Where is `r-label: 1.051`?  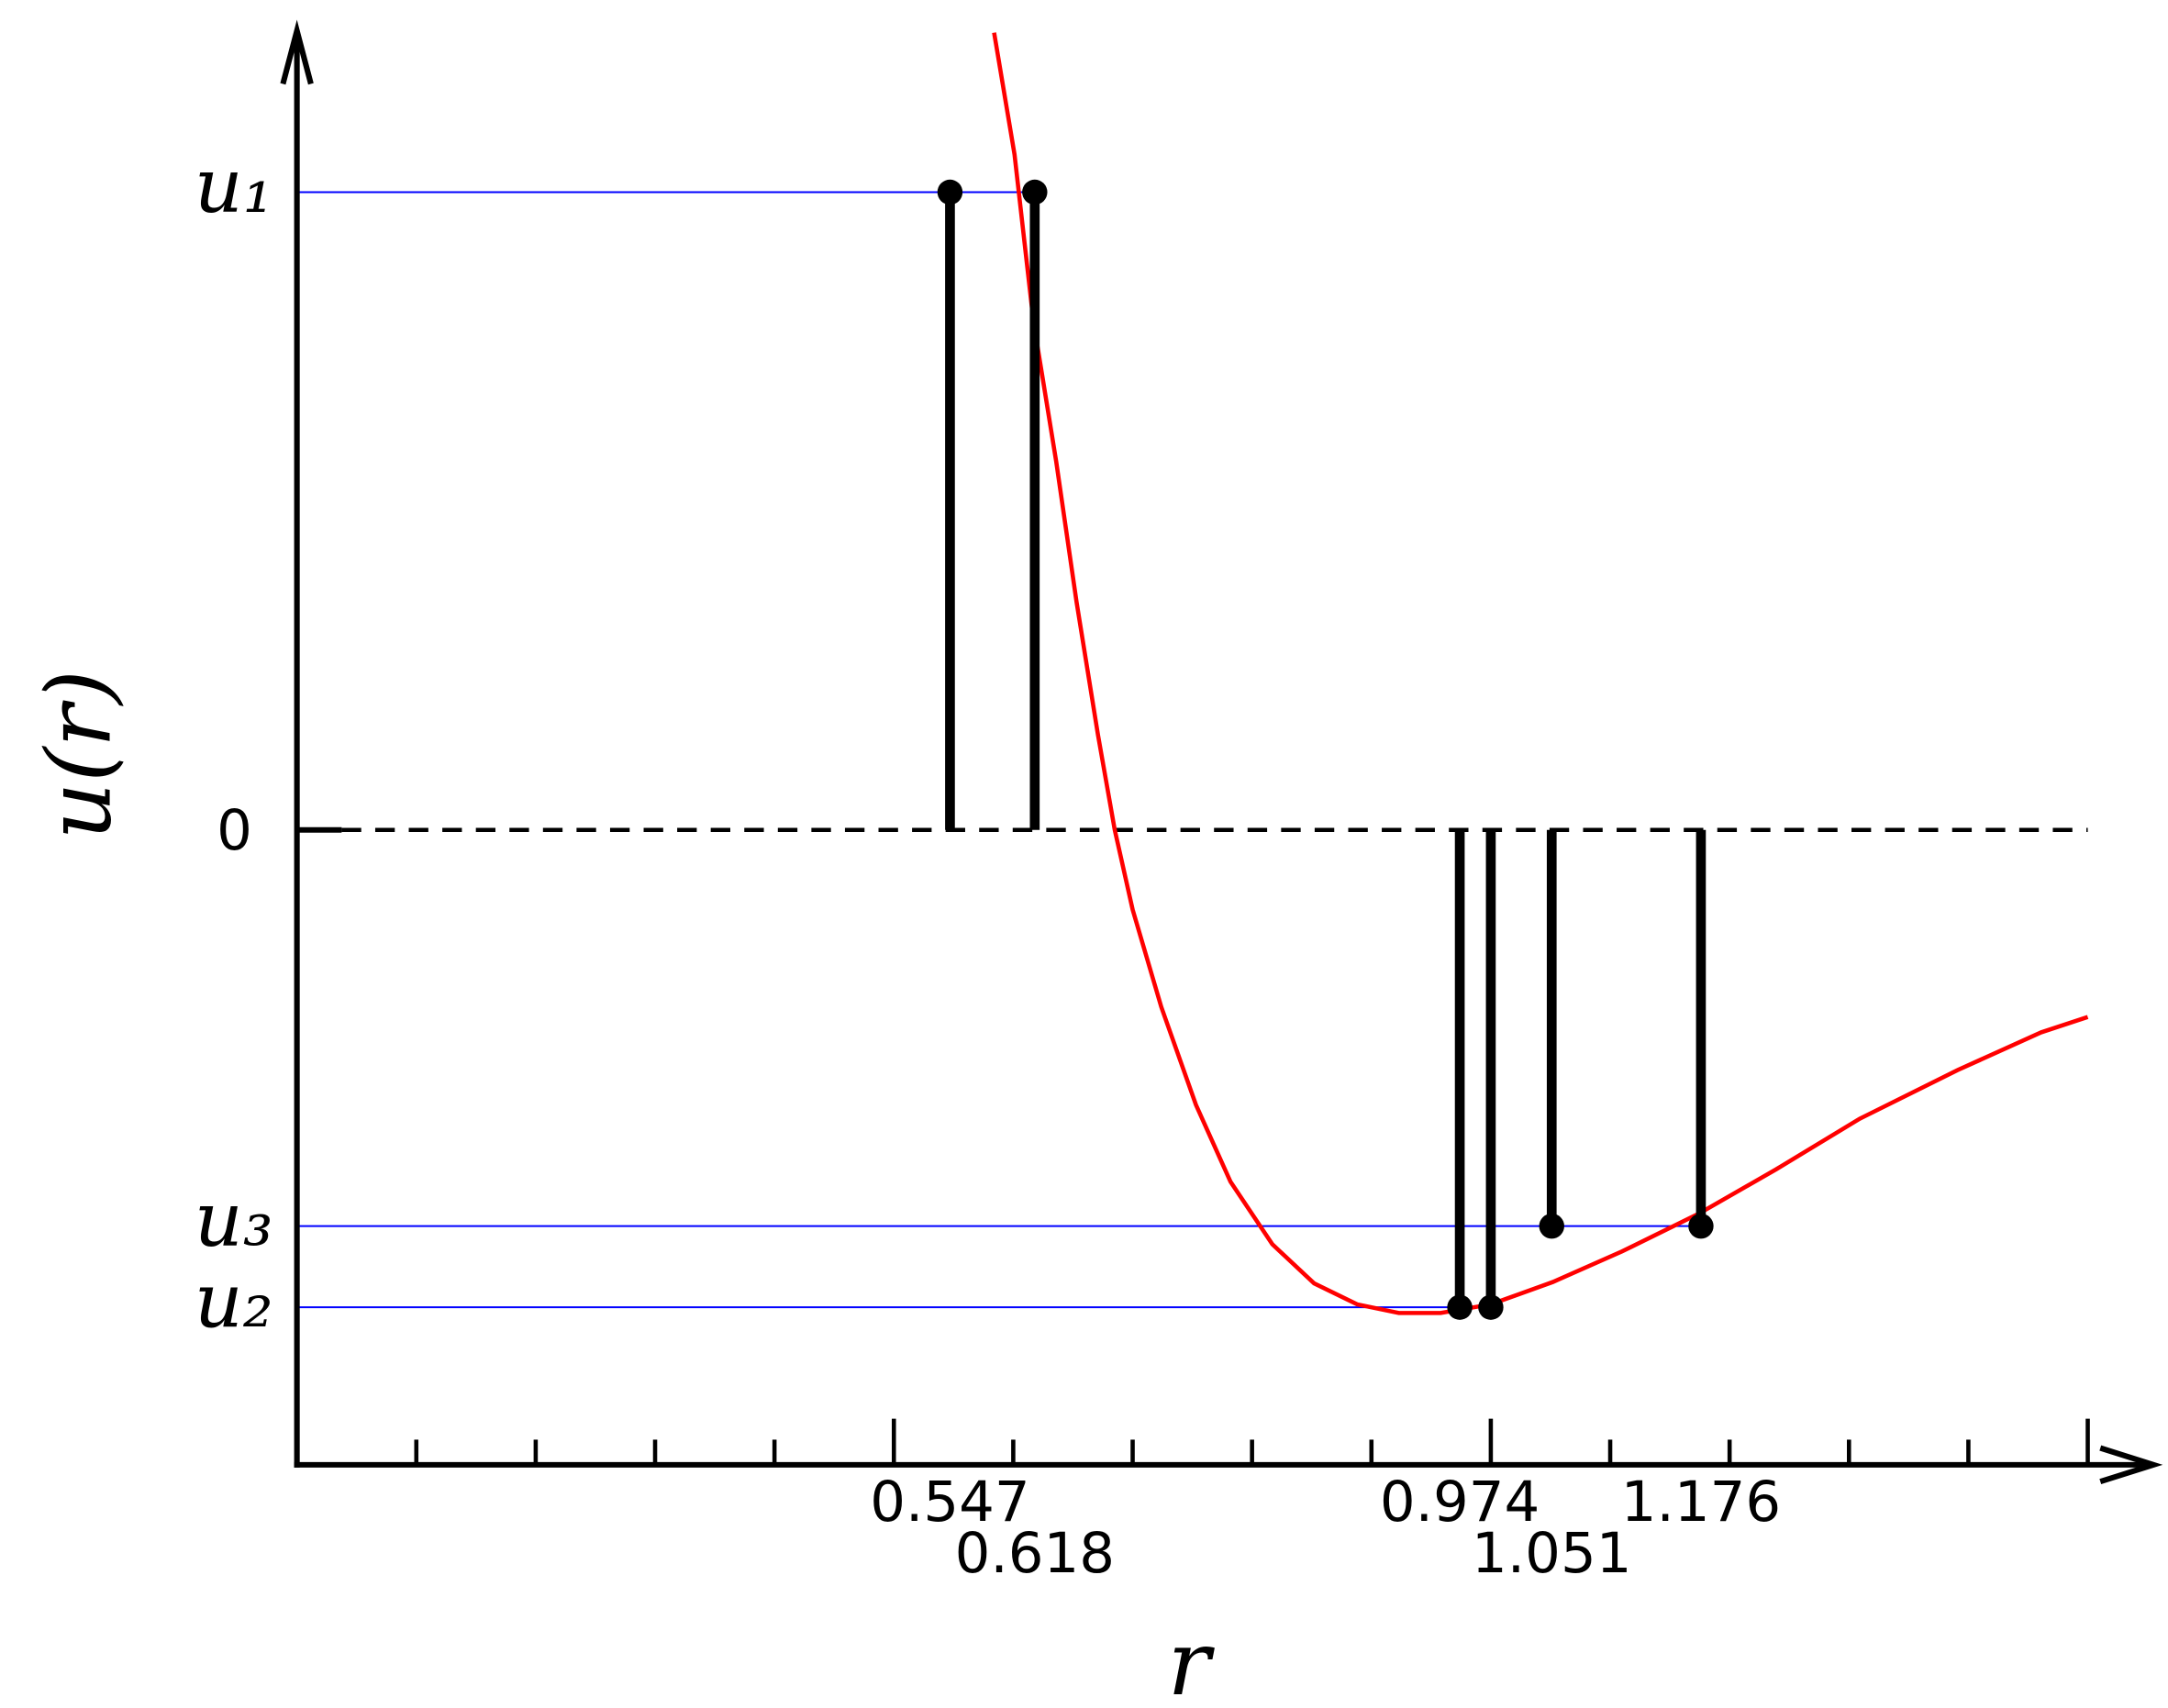 r-label: 1.051 is located at coordinates (1551, 1553).